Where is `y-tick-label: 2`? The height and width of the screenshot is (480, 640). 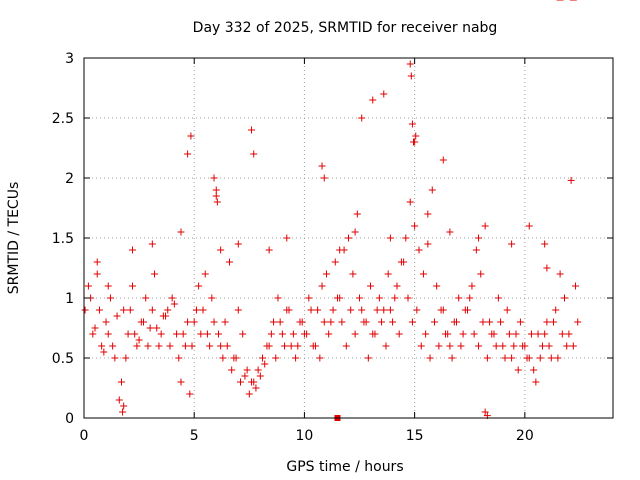 y-tick-label: 2 is located at coordinates (69, 179).